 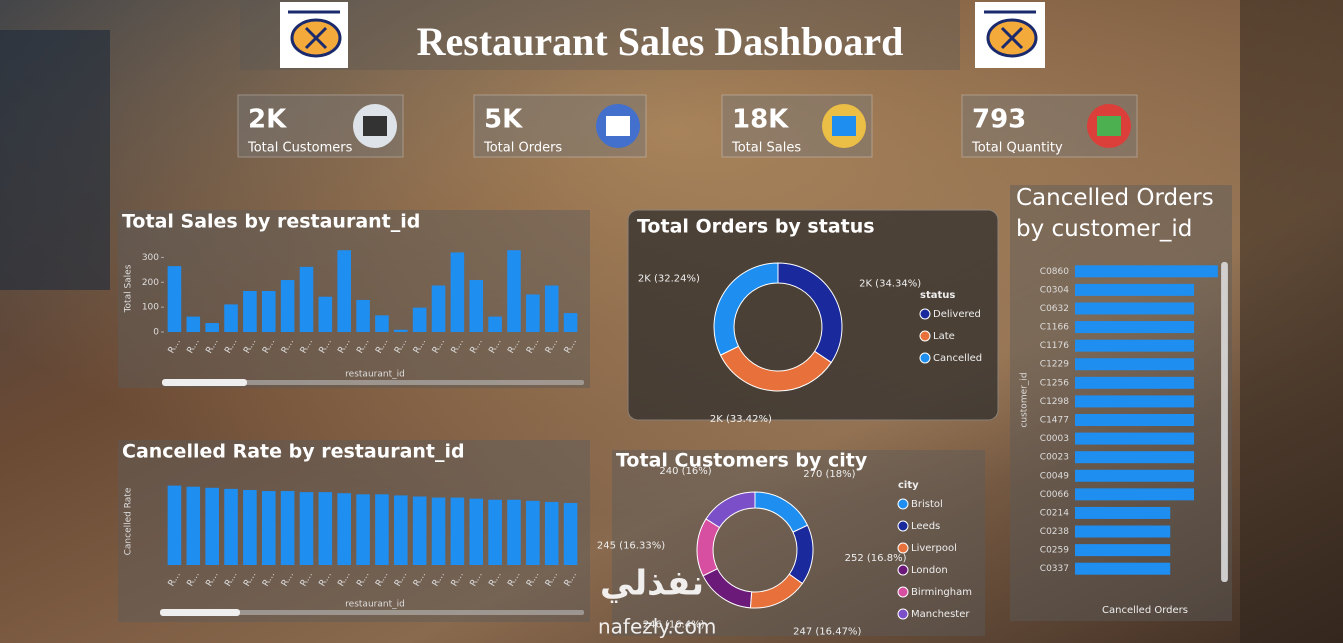 I want to click on data-label: 247 (16.47%), so click(x=827, y=632).